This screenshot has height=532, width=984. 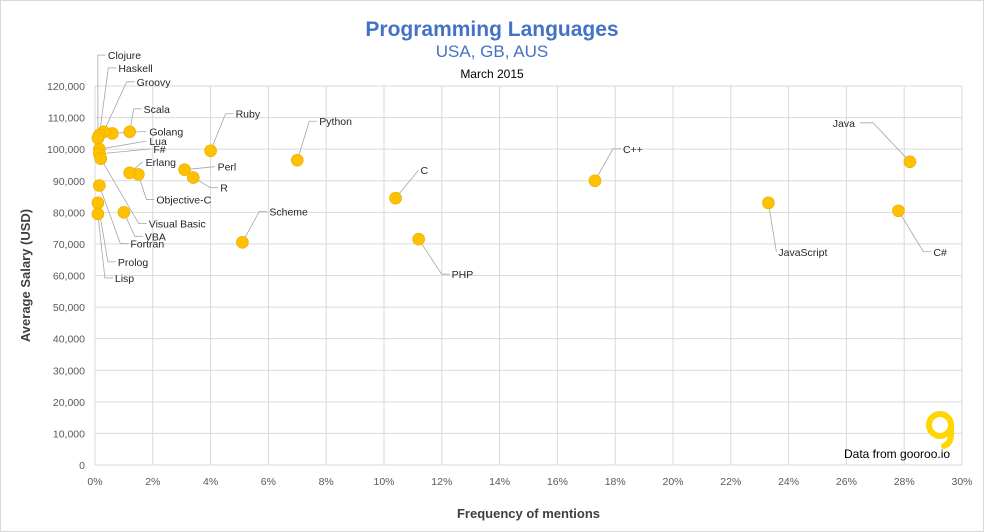 What do you see at coordinates (155, 237) in the screenshot?
I see `data-label: VBA` at bounding box center [155, 237].